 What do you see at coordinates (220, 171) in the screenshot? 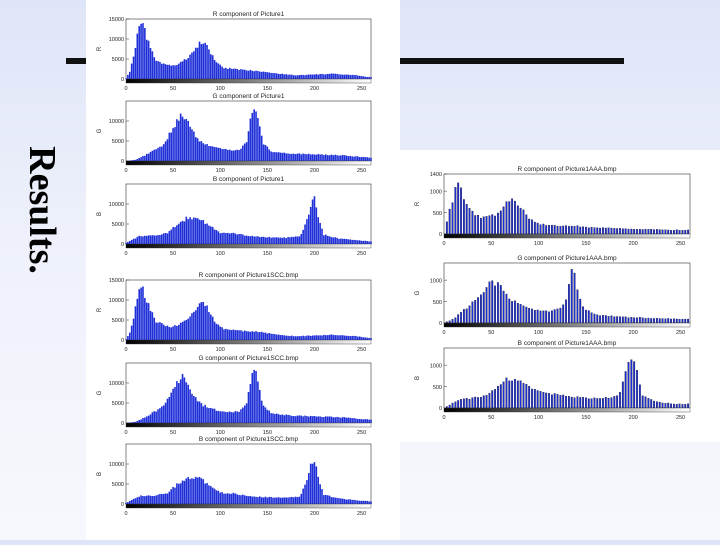
I see `x-tick-label: 100` at bounding box center [220, 171].